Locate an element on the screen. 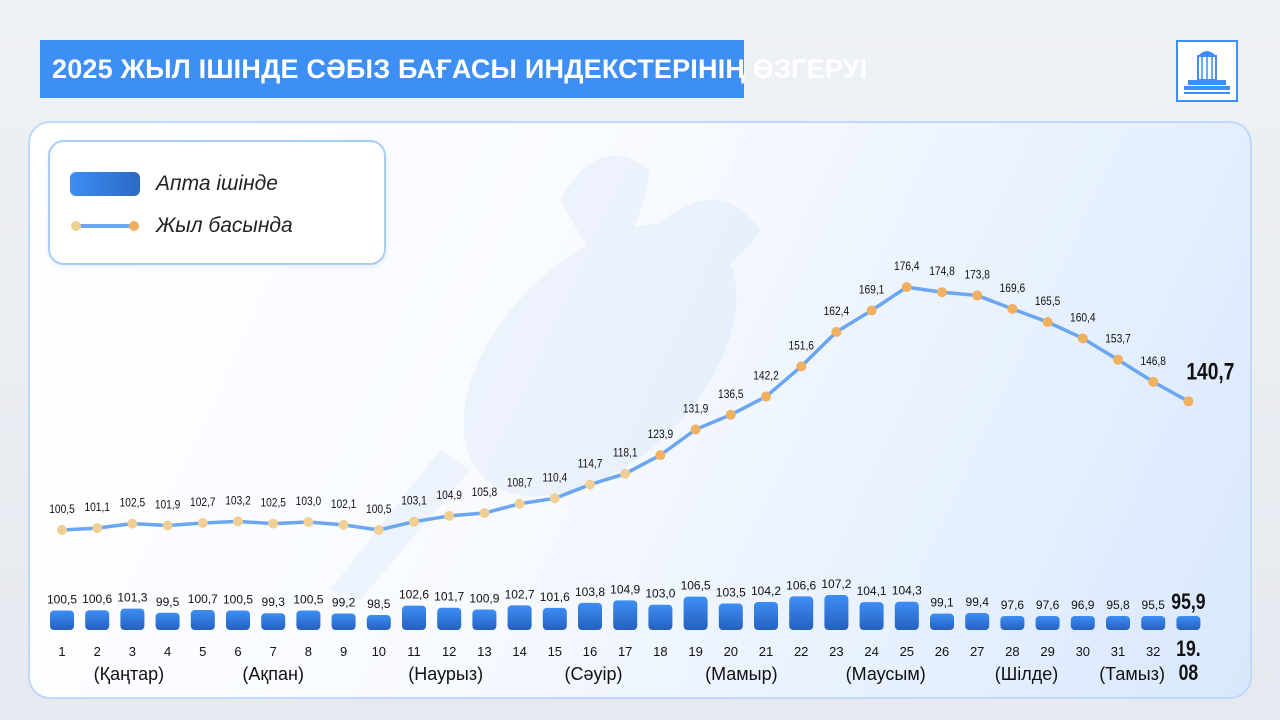 The height and width of the screenshot is (720, 1280). weekly-bar-label: 106,6 is located at coordinates (801, 585).